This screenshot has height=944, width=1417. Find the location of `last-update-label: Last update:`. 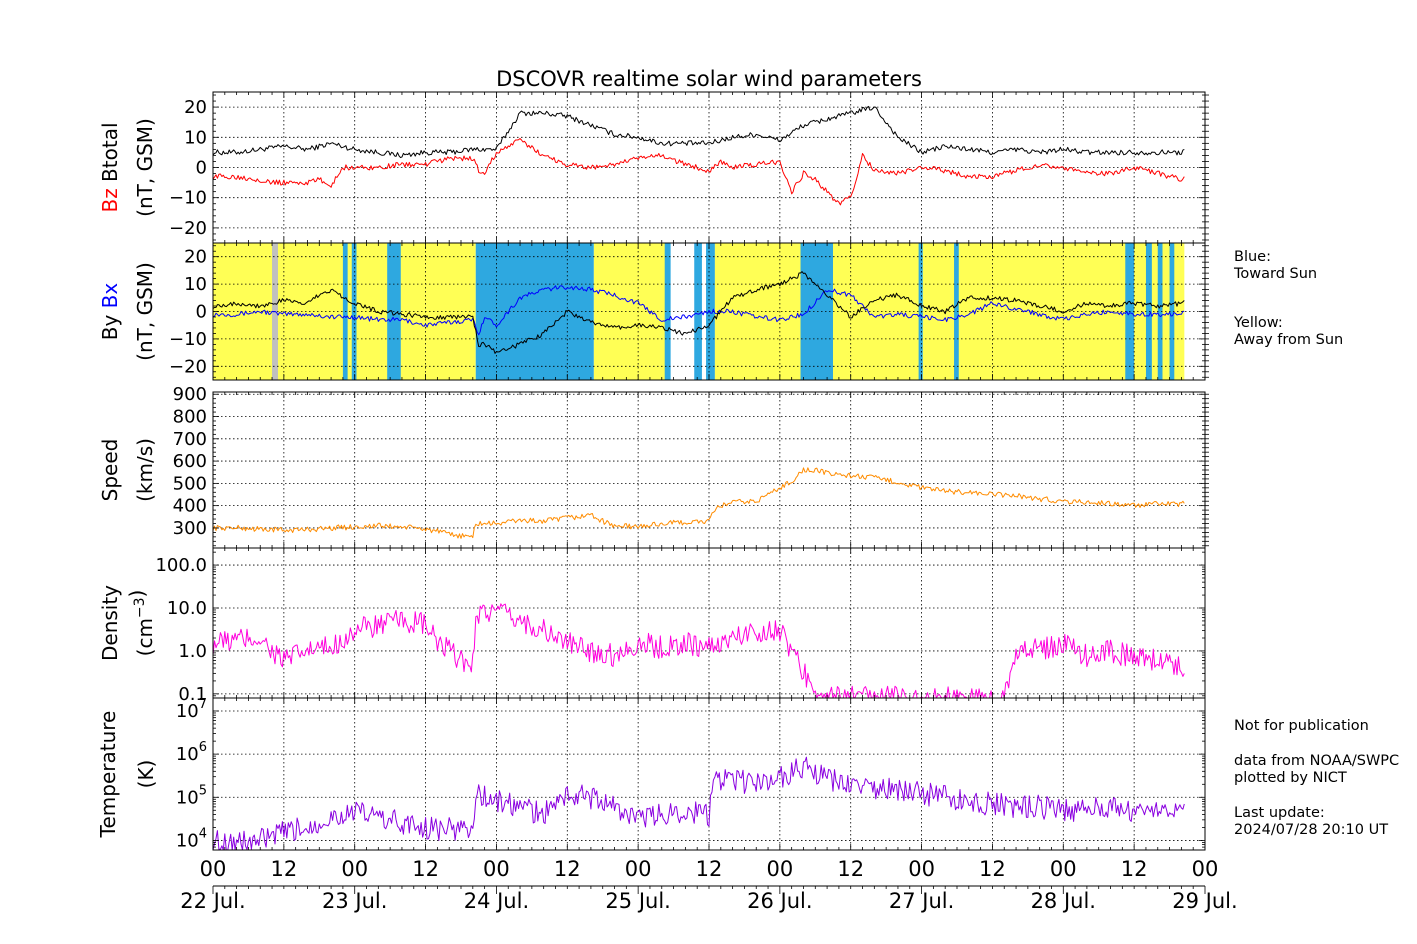

last-update-label: Last update: is located at coordinates (1279, 813).